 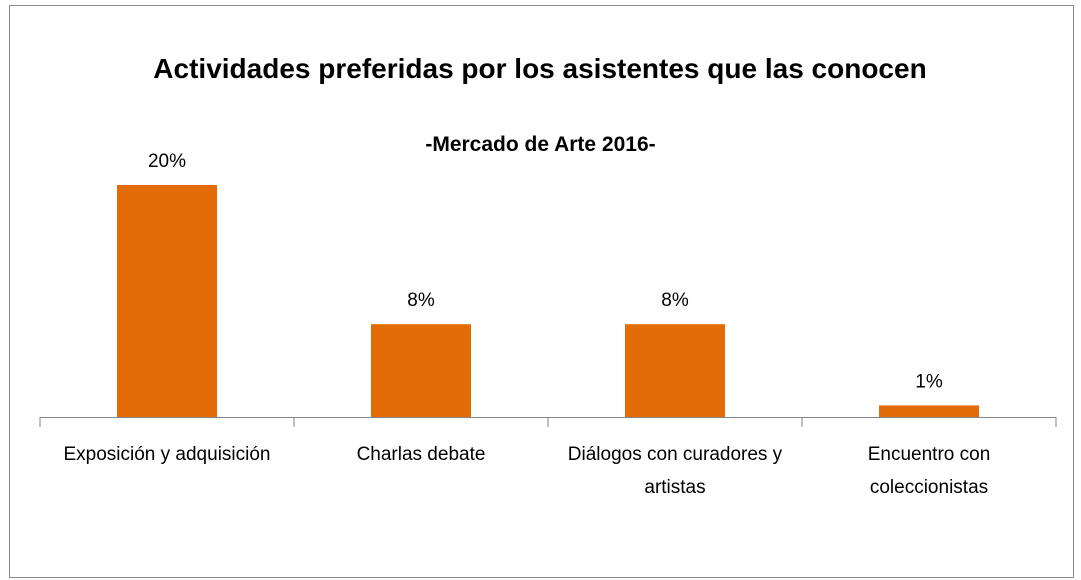 I want to click on x-tick-label: Charlas debate, so click(x=421, y=454).